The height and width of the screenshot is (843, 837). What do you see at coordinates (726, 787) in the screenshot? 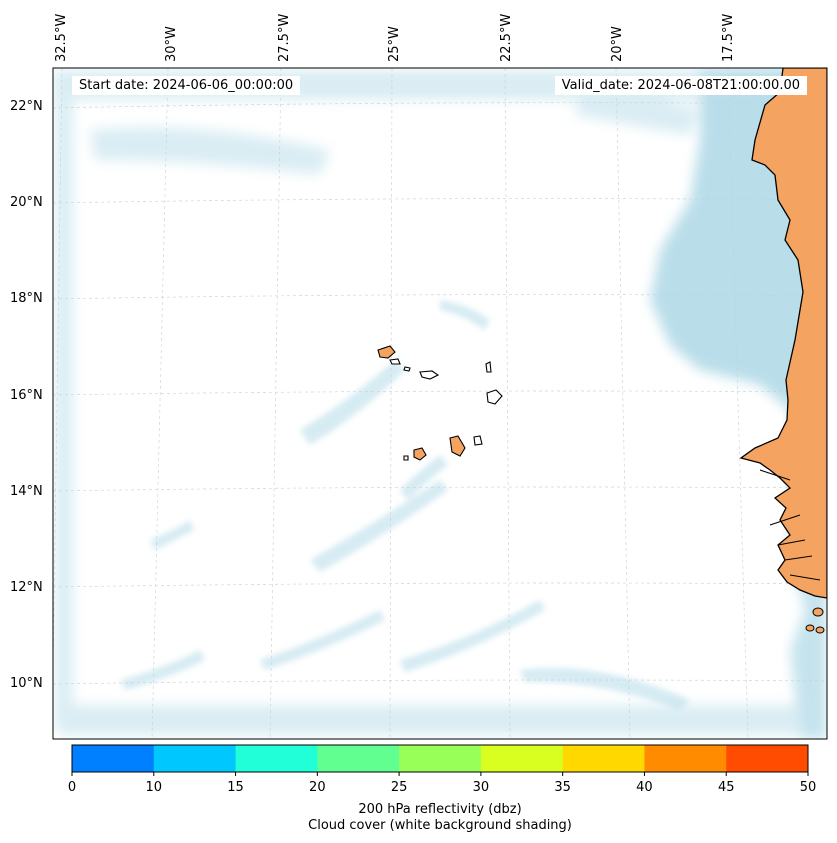
I see `colorbar-tick-label: 45` at bounding box center [726, 787].